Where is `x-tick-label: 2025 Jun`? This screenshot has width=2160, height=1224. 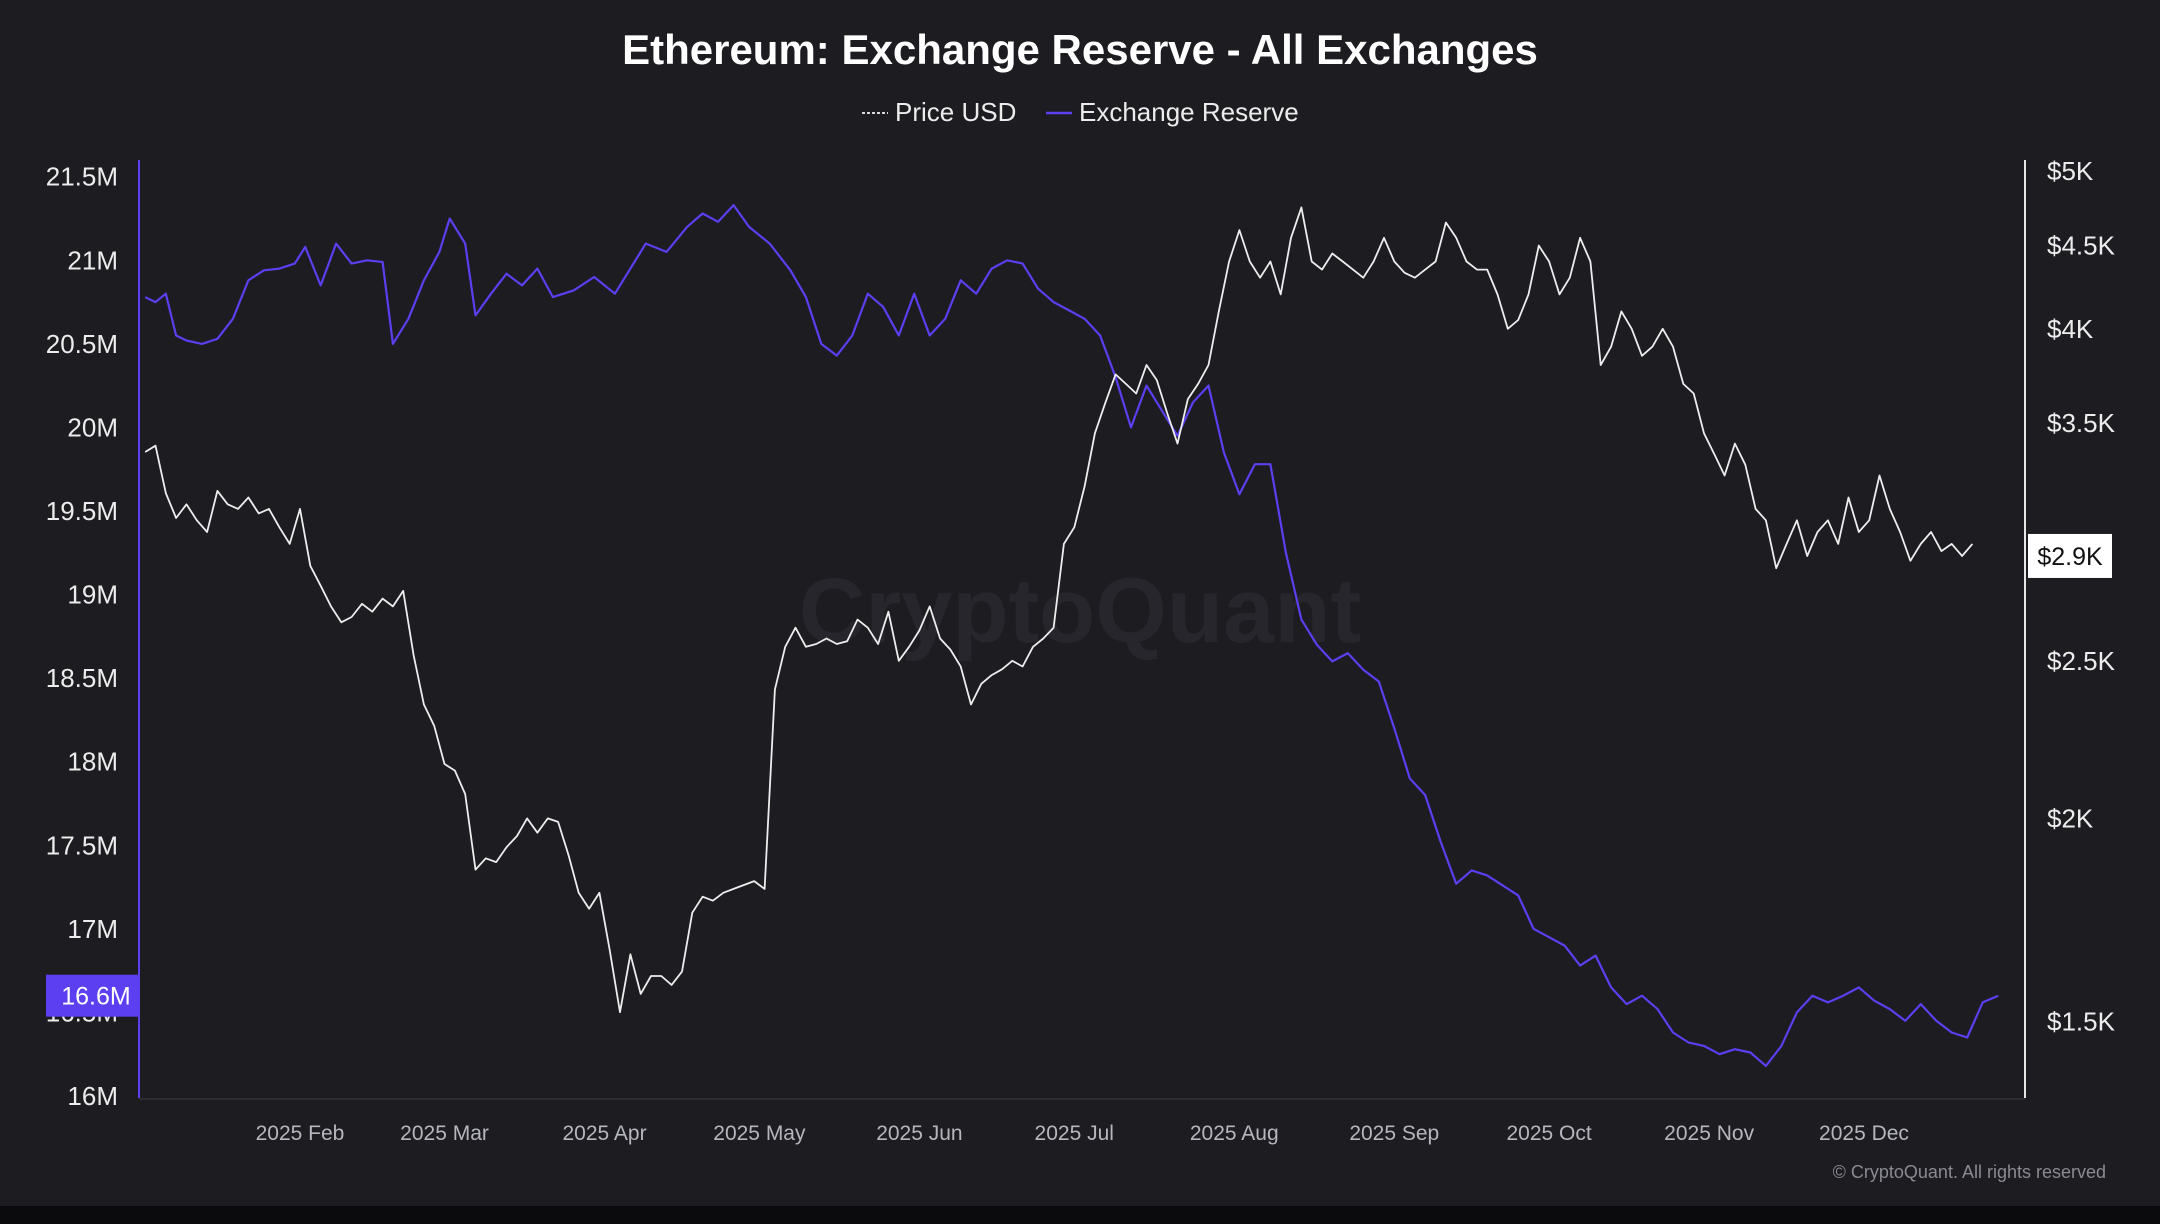
x-tick-label: 2025 Jun is located at coordinates (919, 1133).